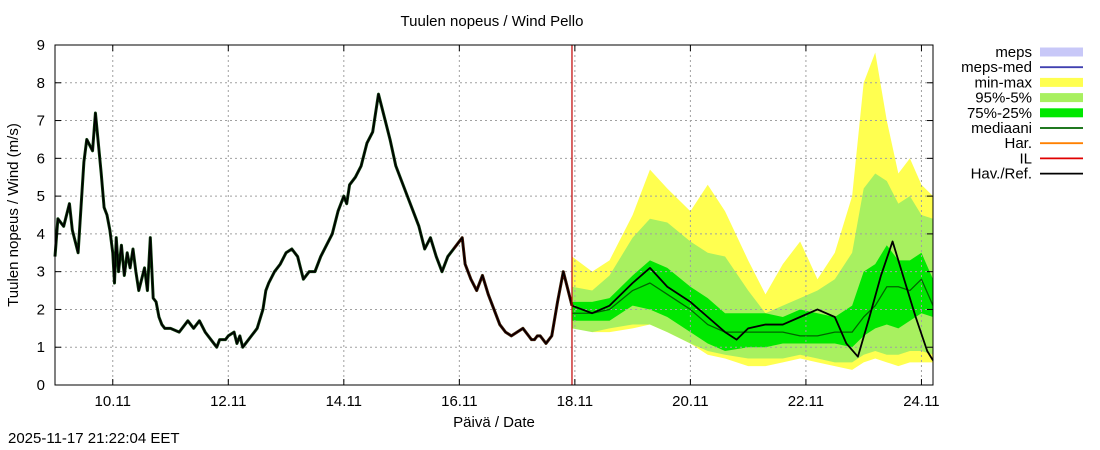  I want to click on p75-25-band, so click(752, 298).